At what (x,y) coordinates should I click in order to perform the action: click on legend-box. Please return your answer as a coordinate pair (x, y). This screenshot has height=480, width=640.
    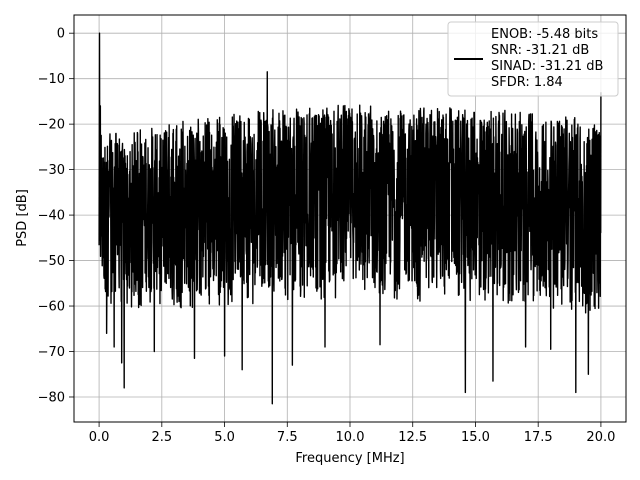
    Looking at the image, I should click on (533, 59).